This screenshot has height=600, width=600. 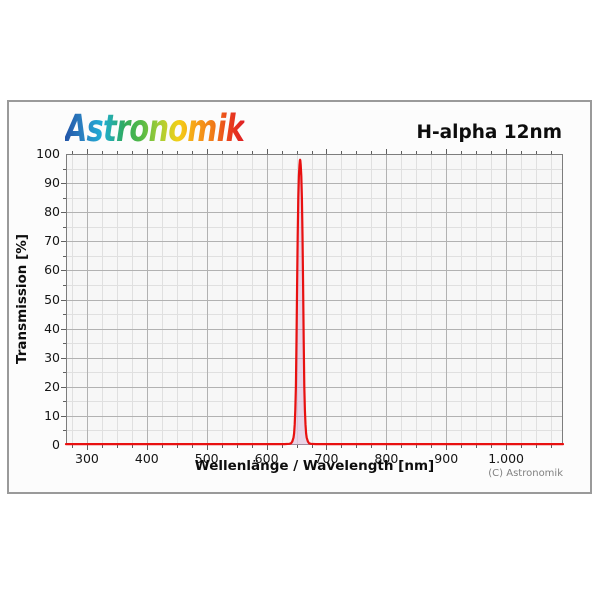 What do you see at coordinates (52, 241) in the screenshot?
I see `y-tick-label: 70` at bounding box center [52, 241].